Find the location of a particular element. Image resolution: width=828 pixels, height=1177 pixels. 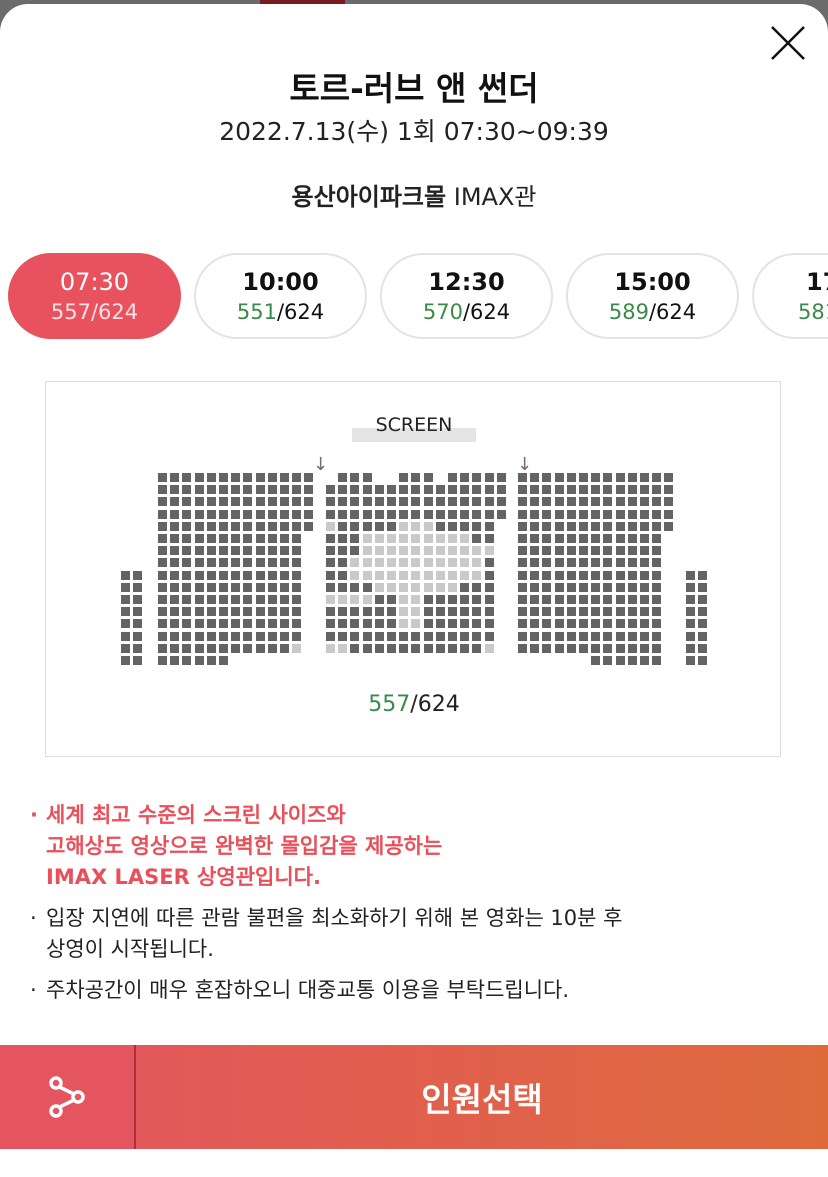

showtime-pill: 15:00 589/624 is located at coordinates (652, 296).